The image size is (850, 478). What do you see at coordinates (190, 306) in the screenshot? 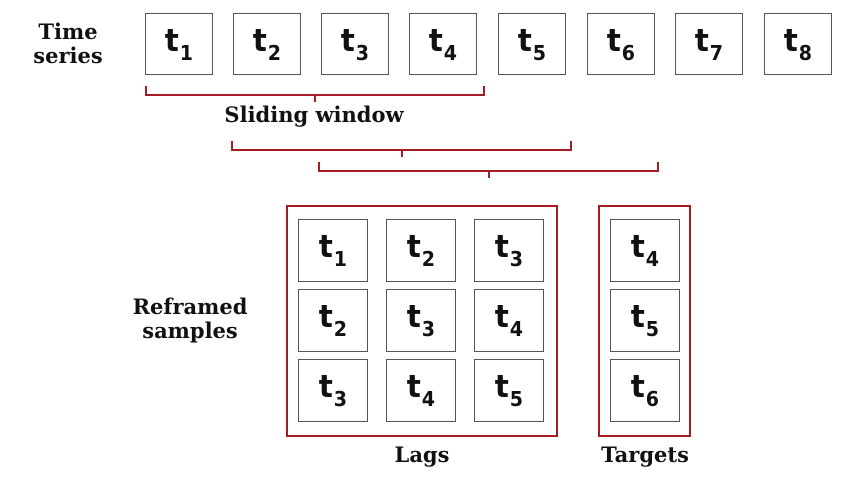
I see `reframed-samples-label-line1: Reframed` at bounding box center [190, 306].